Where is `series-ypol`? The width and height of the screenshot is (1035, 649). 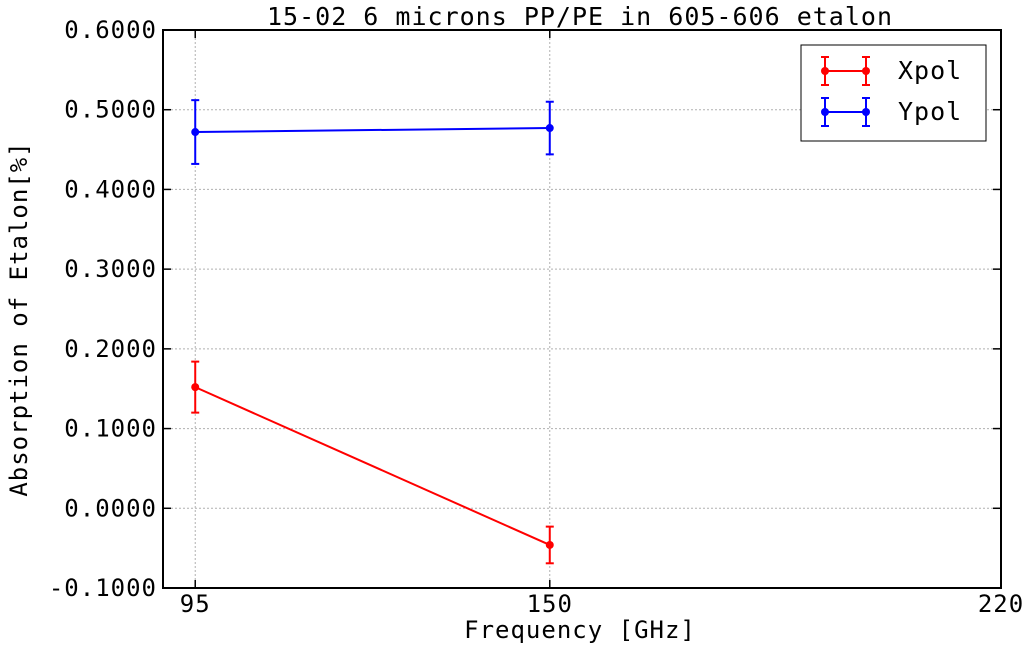 series-ypol is located at coordinates (372, 132).